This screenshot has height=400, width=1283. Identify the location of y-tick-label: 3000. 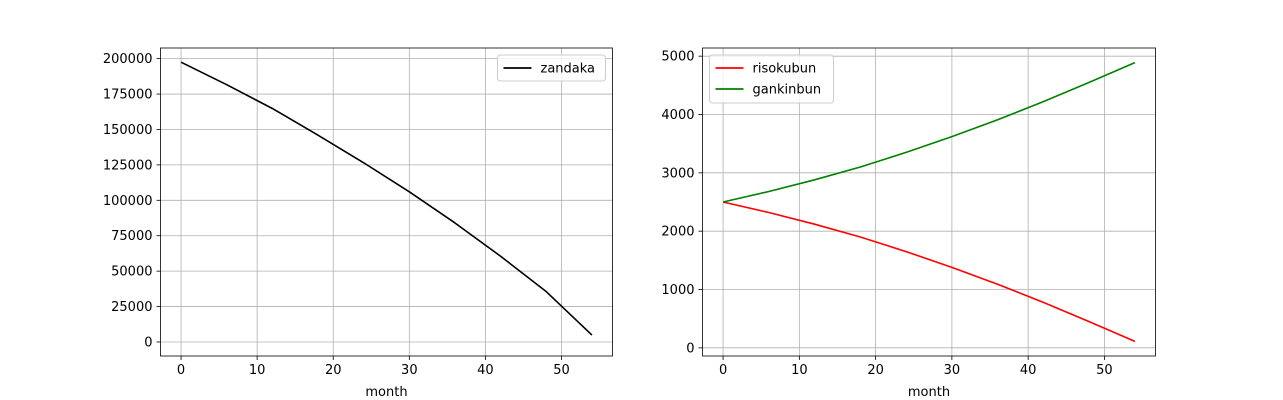
(677, 173).